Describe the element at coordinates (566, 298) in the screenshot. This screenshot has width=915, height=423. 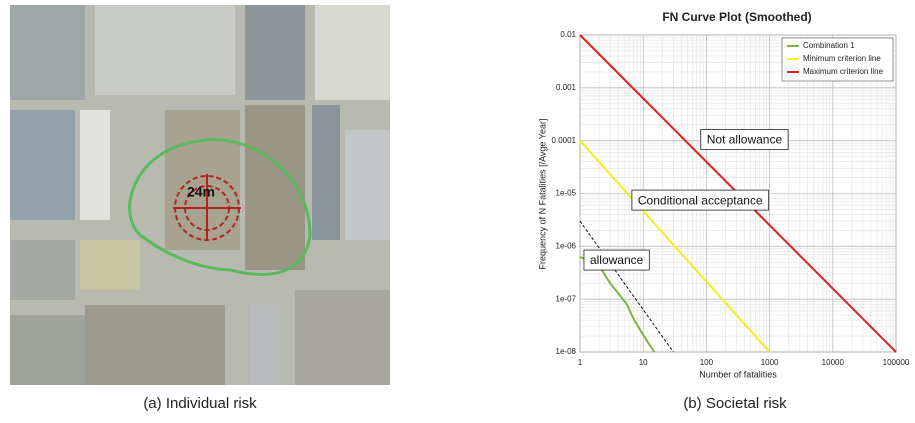
I see `y-tick-label: 1e-07` at that location.